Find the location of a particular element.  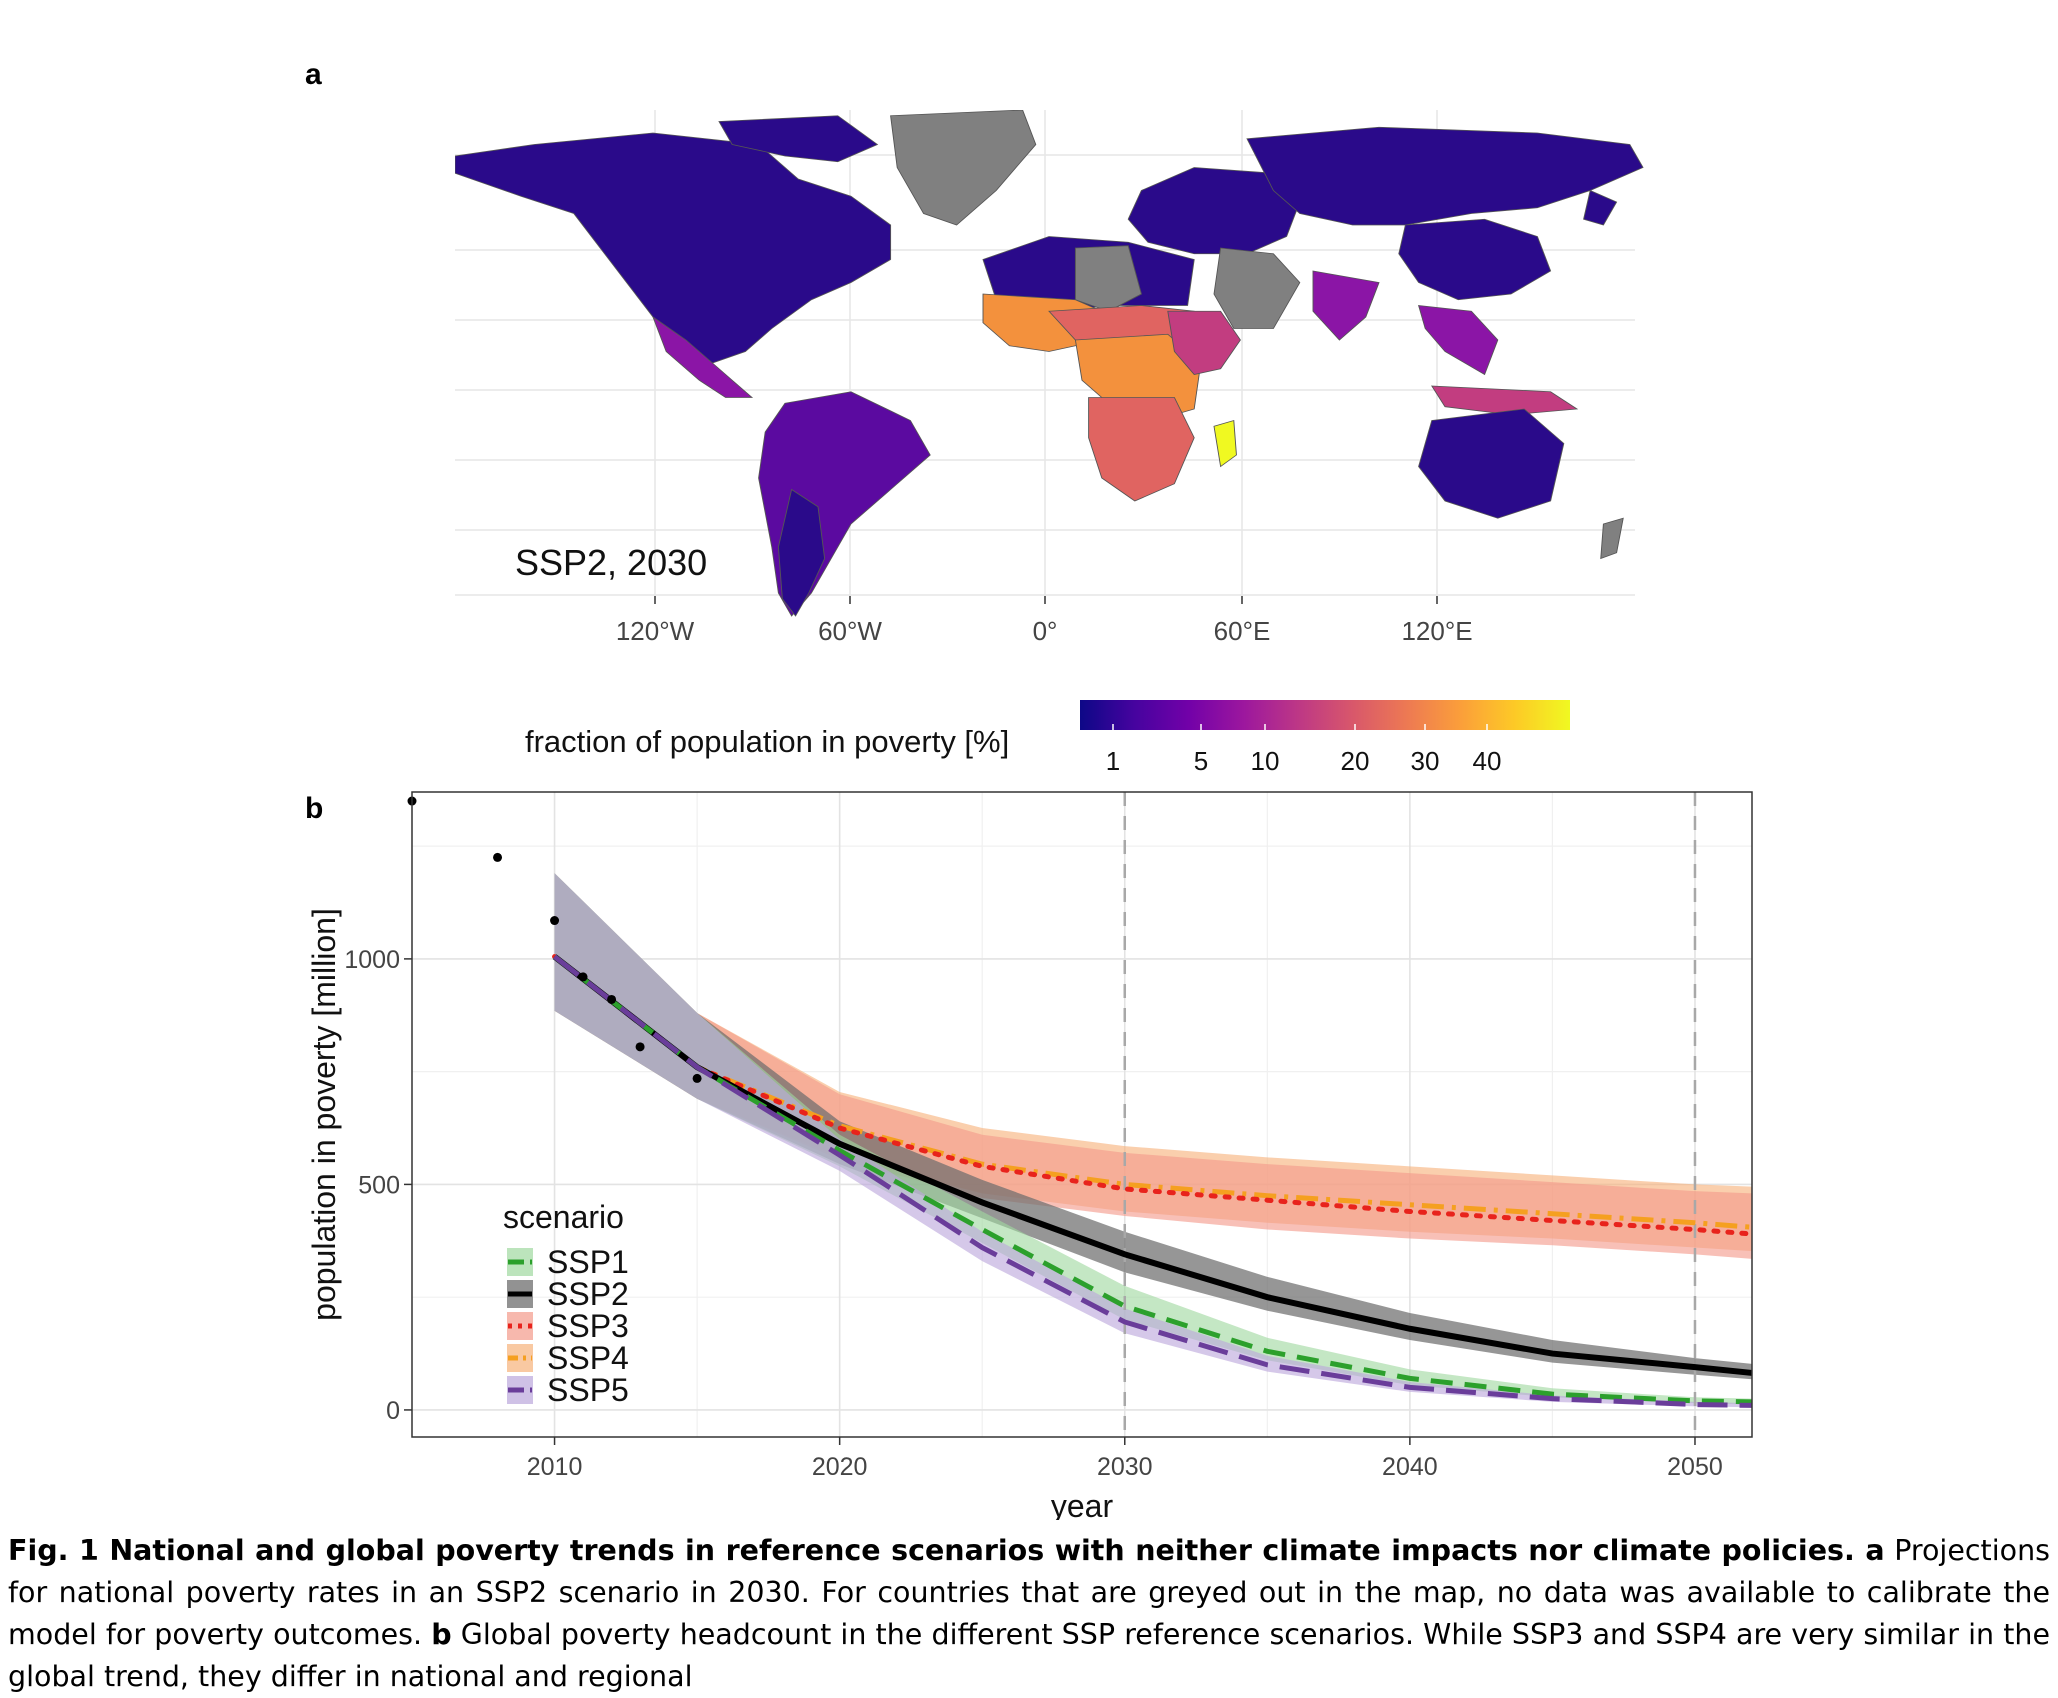

colorbar-ticks: 1 5 10 20 30 40 is located at coordinates (1304, 750).